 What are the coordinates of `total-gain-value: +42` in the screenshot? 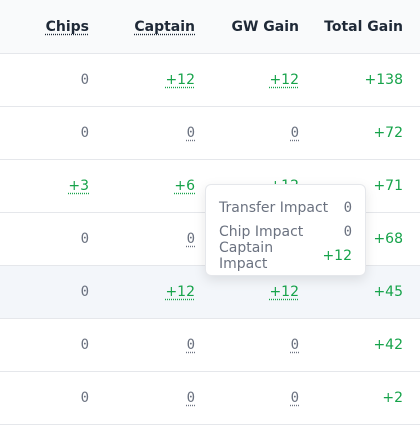 It's located at (388, 345).